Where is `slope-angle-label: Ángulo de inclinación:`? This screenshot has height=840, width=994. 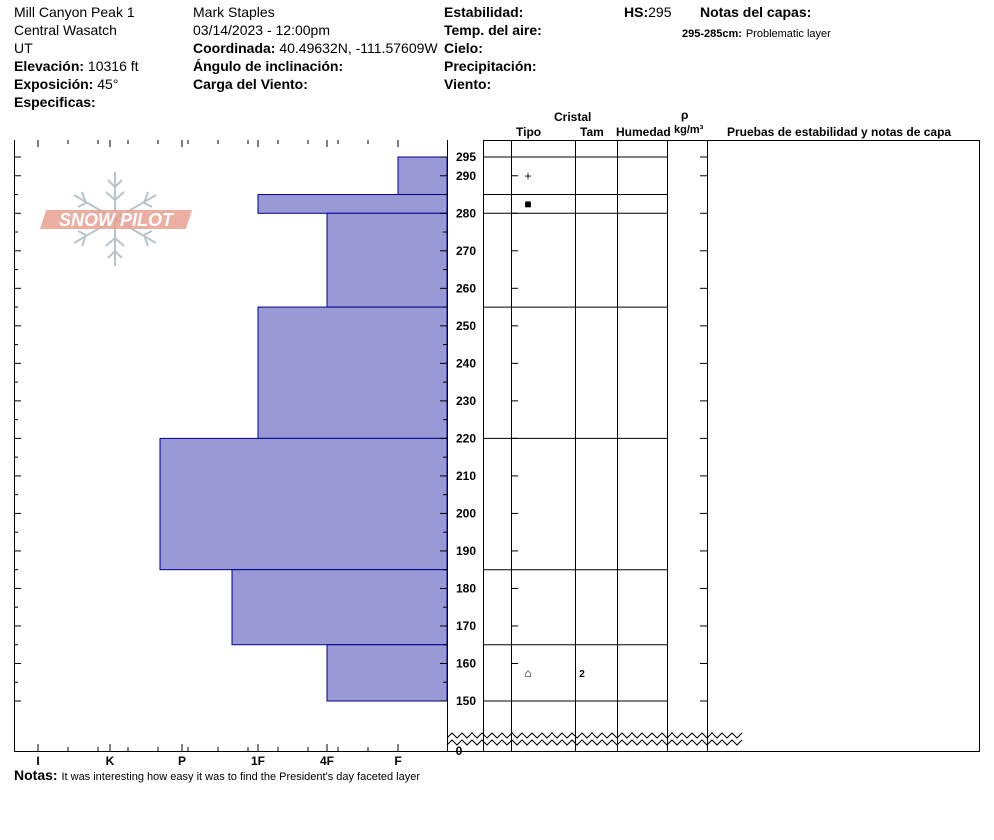 slope-angle-label: Ángulo de inclinación: is located at coordinates (268, 66).